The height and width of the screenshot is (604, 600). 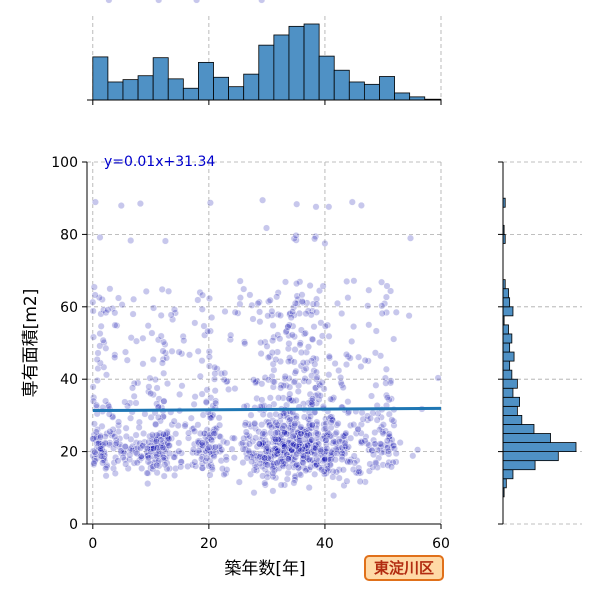 I want to click on regression-equation: y=0.01x+31.34, so click(x=159, y=162).